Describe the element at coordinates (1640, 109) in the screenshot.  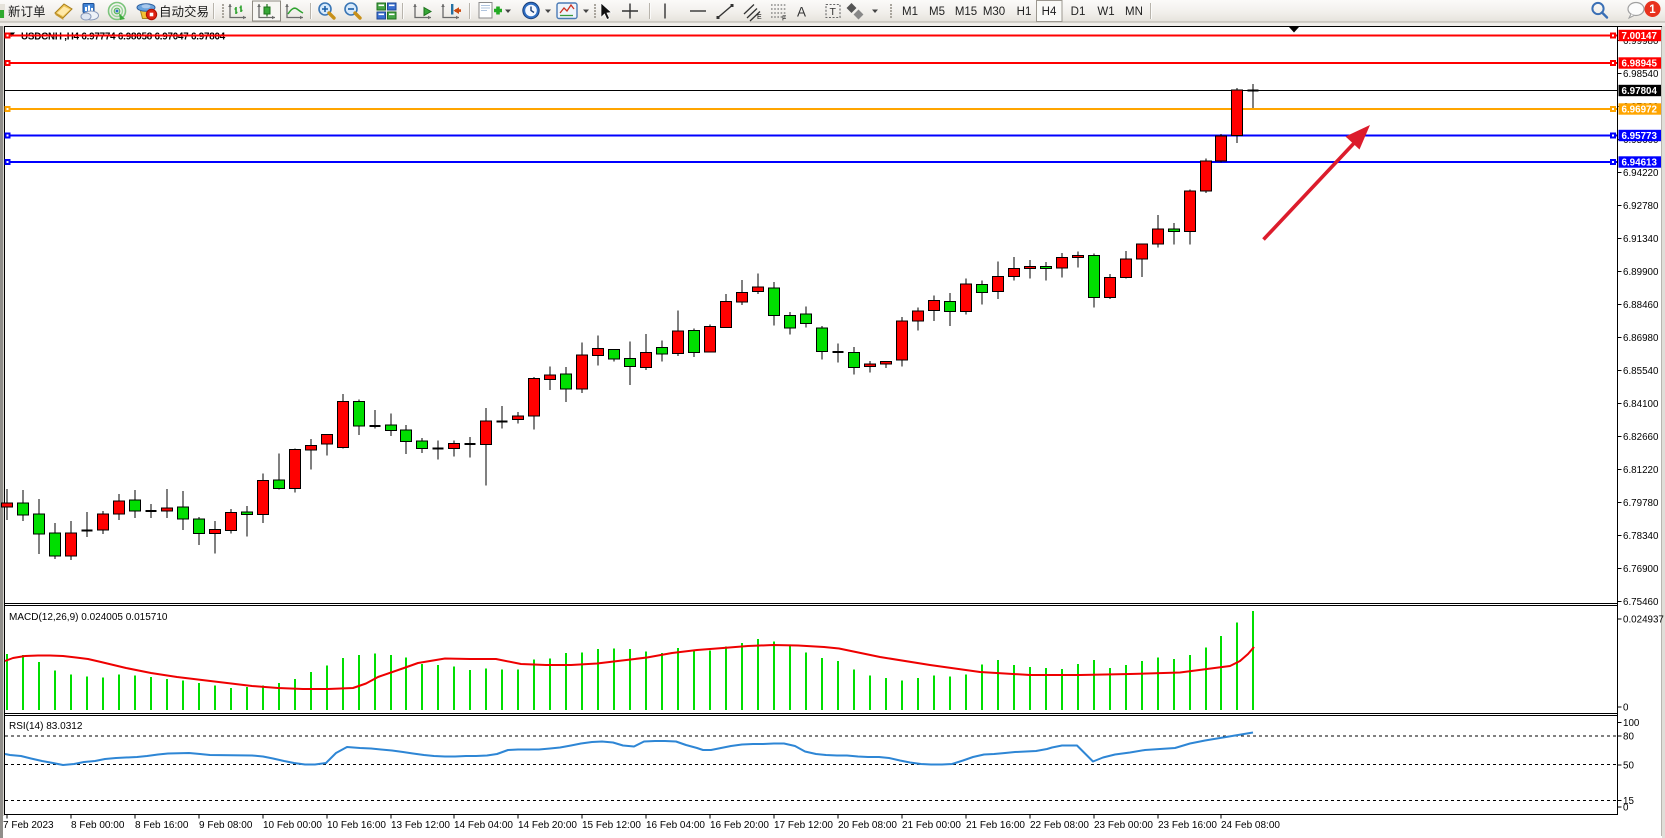
I see `svg-text: 6.96972` at that location.